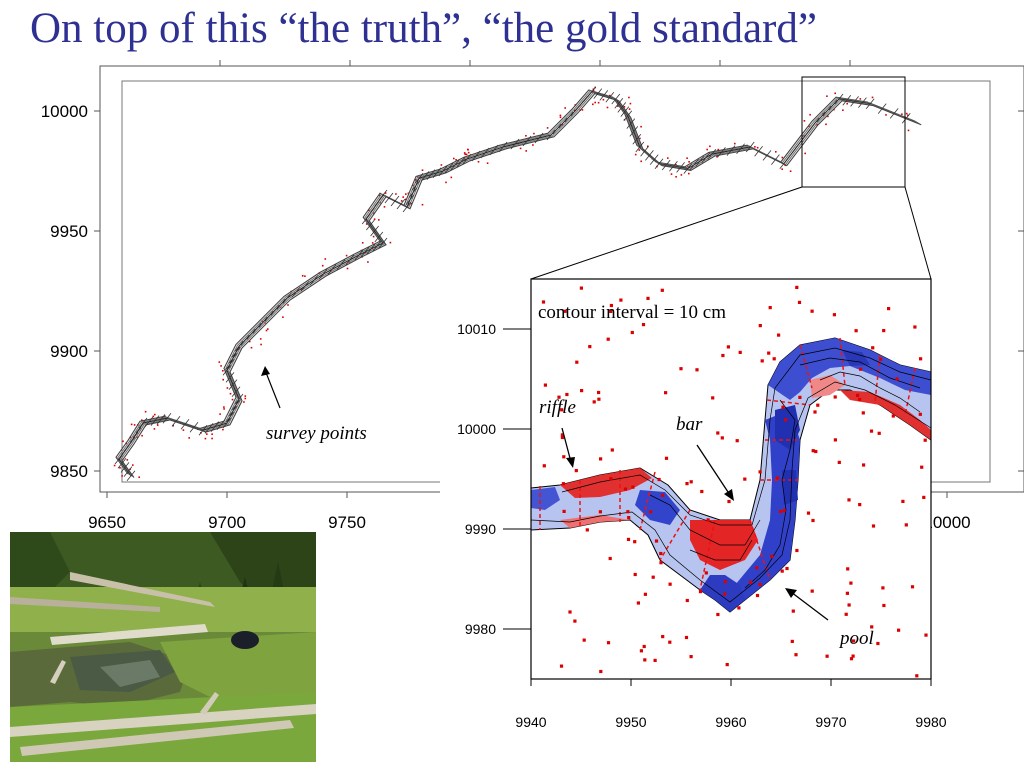  What do you see at coordinates (163, 647) in the screenshot?
I see `stream-photo-image` at bounding box center [163, 647].